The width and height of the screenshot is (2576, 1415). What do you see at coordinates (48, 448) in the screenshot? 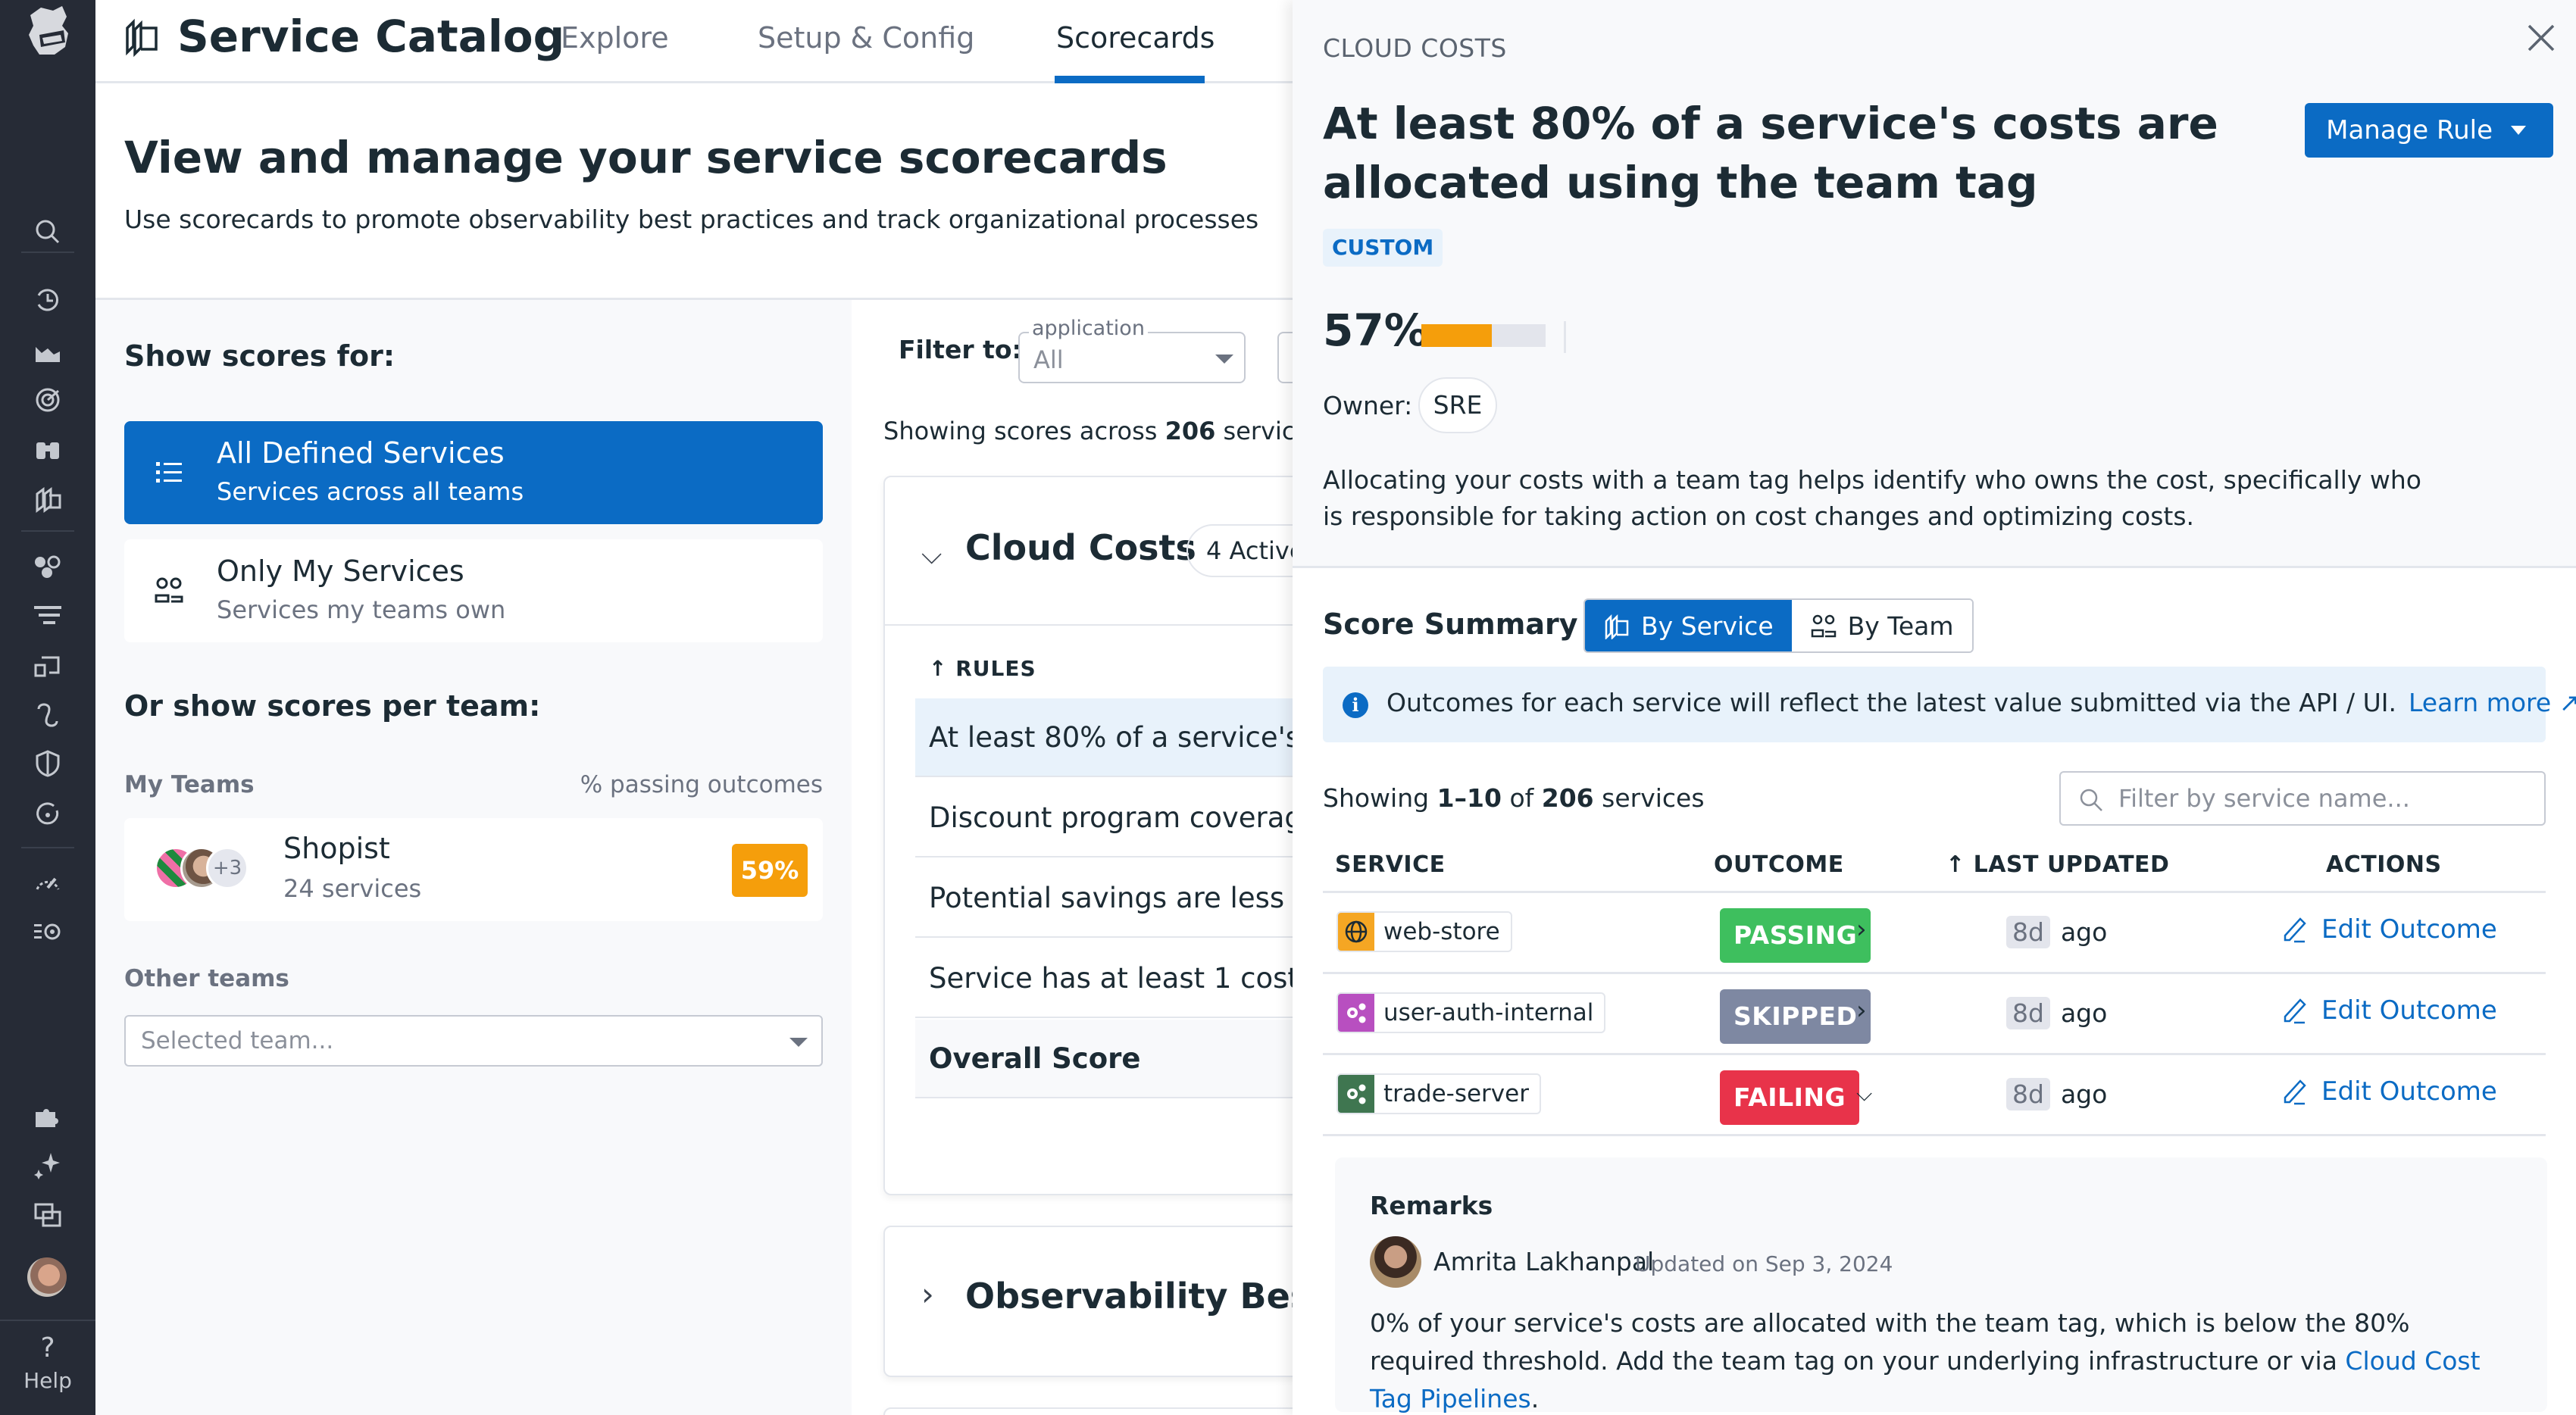
I see `binoculars-icon` at bounding box center [48, 448].